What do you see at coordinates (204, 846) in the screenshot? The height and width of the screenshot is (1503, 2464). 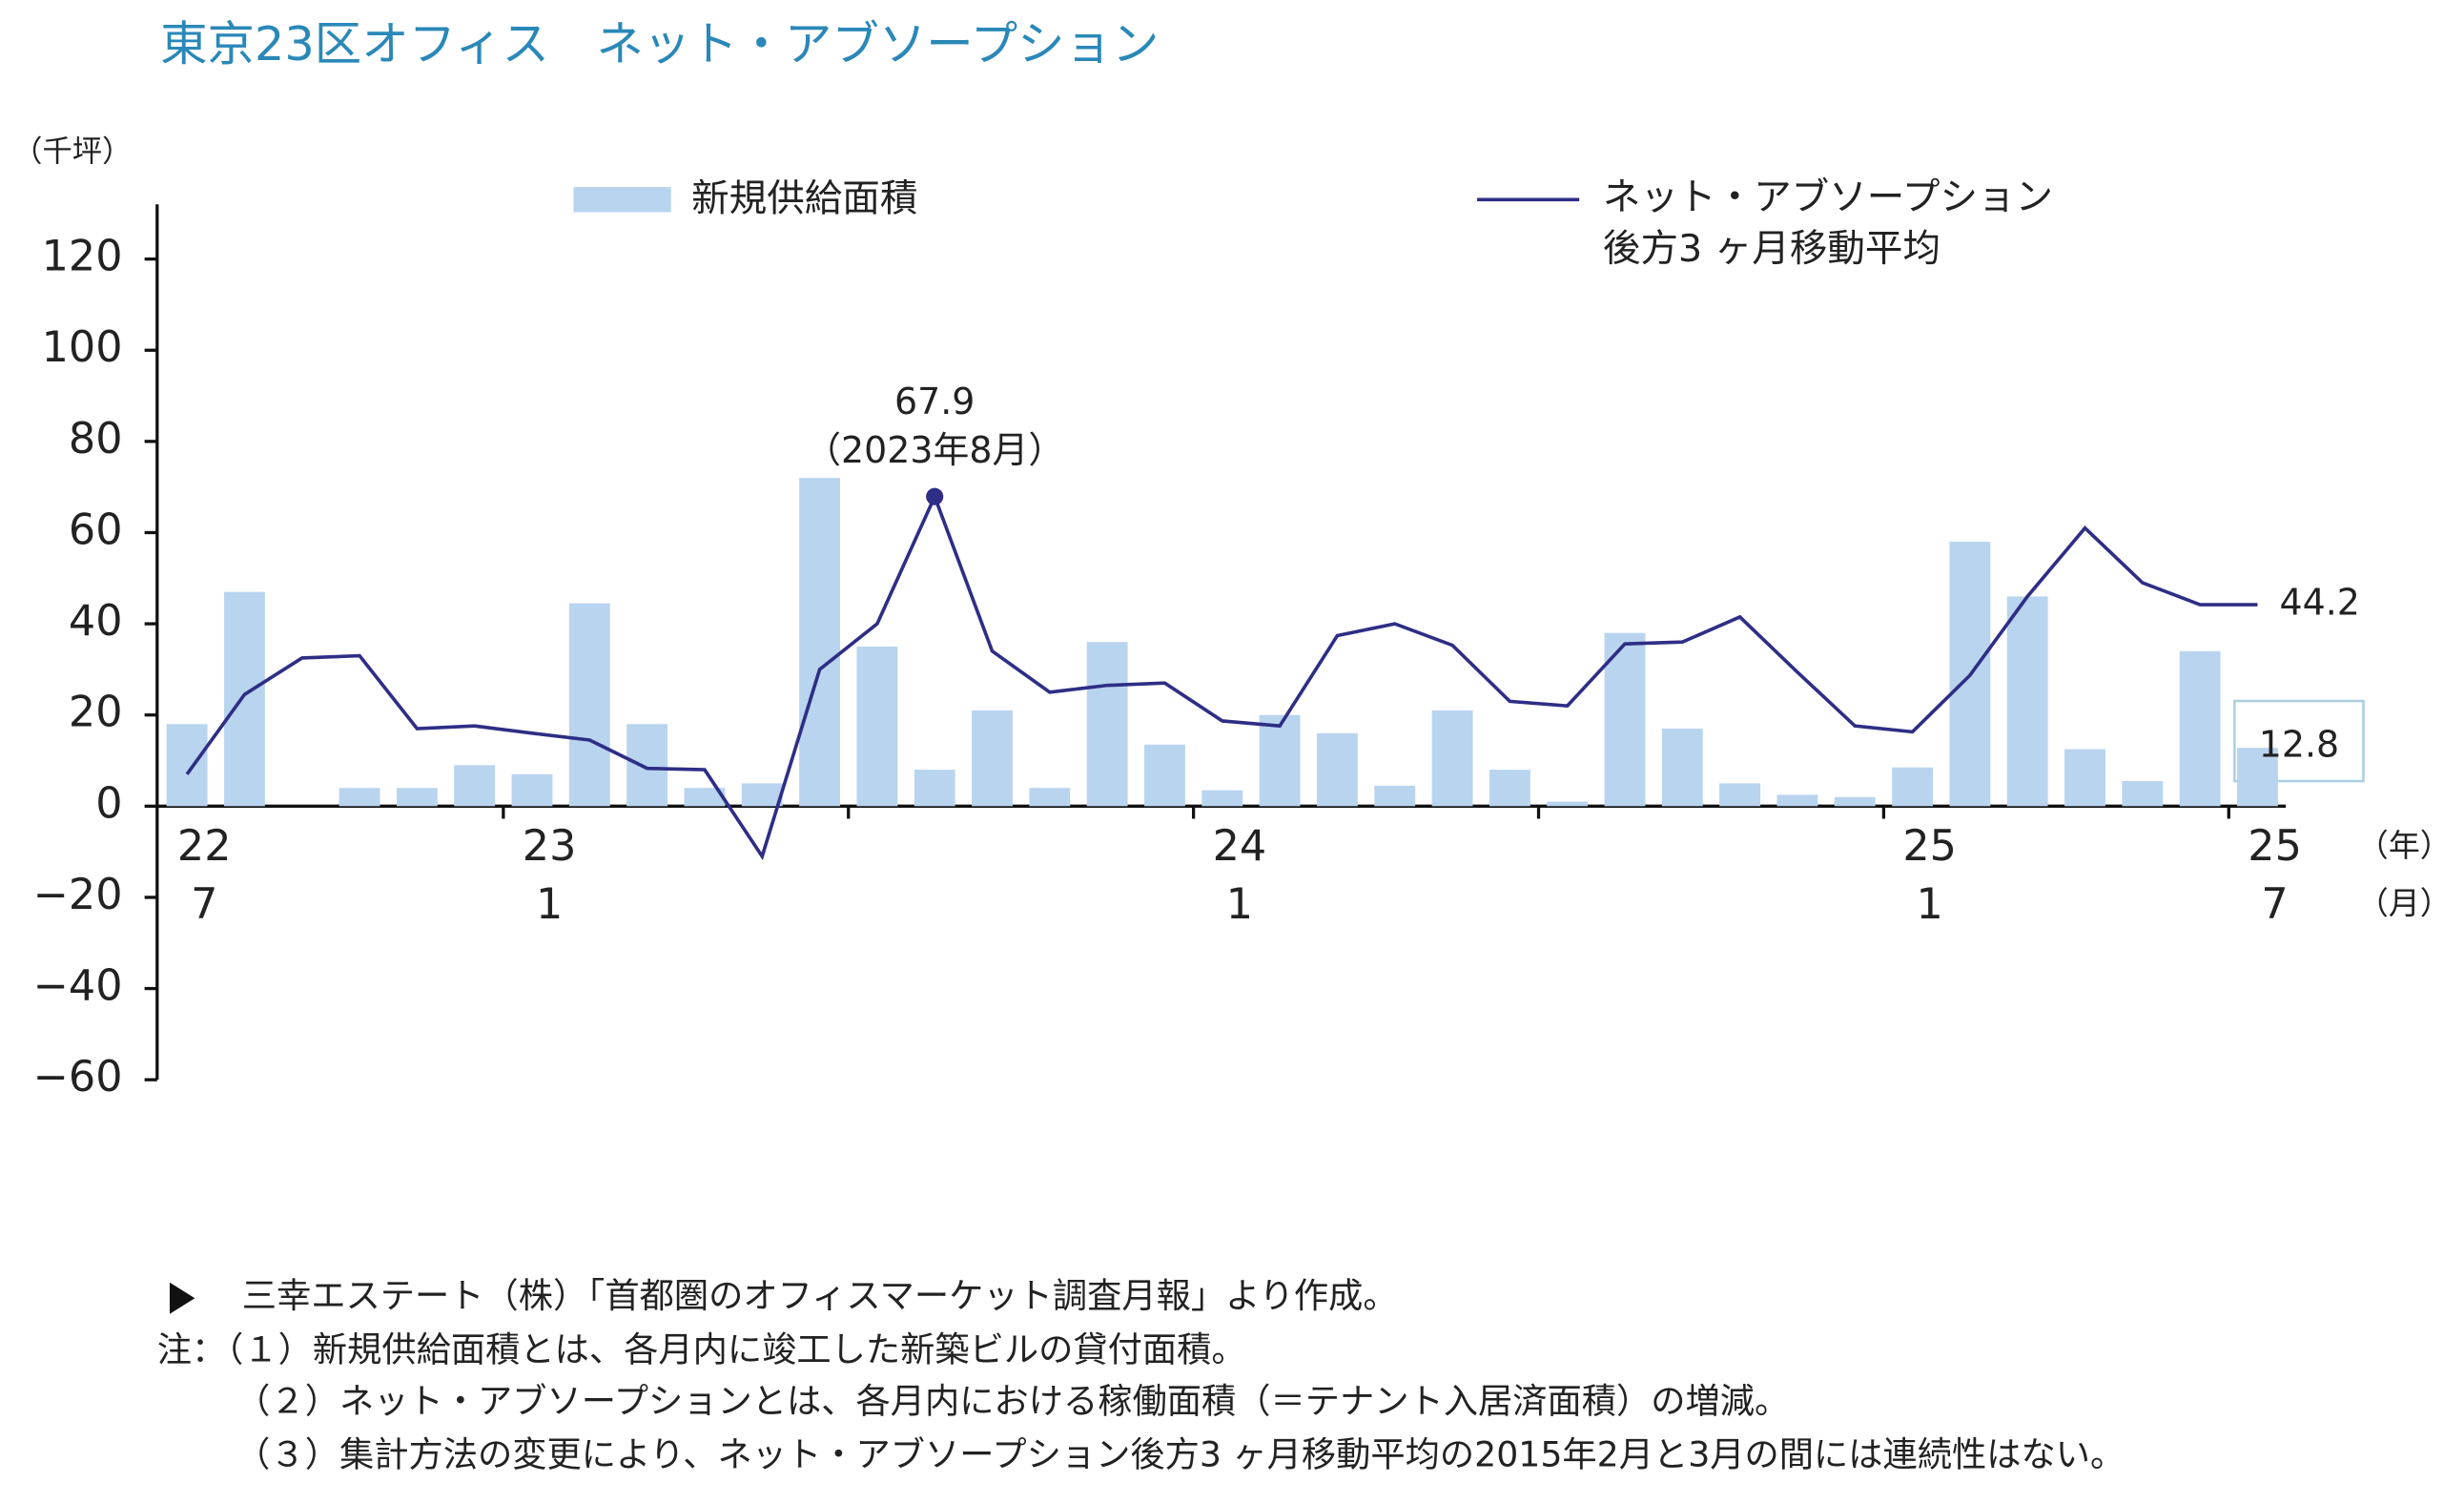 I see `x-year-label: 22` at bounding box center [204, 846].